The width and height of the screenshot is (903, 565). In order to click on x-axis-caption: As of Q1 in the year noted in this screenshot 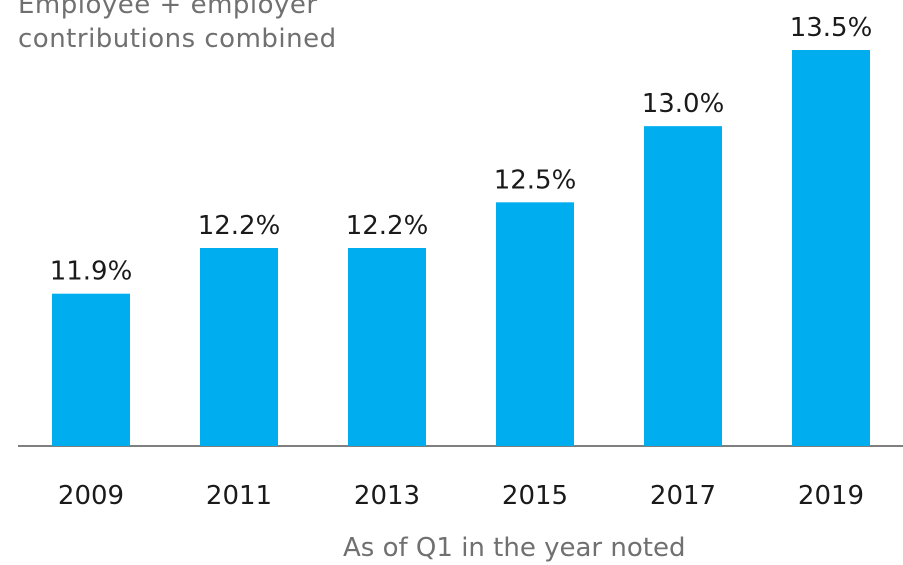, I will do `click(514, 548)`.